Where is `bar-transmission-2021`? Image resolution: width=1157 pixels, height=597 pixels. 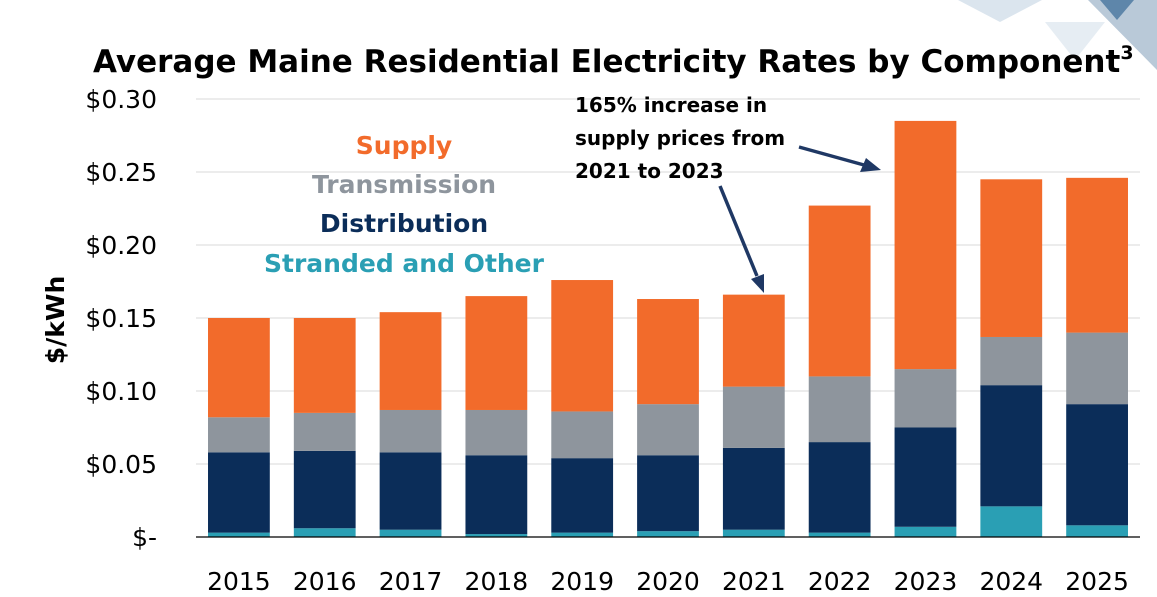 bar-transmission-2021 is located at coordinates (753, 417).